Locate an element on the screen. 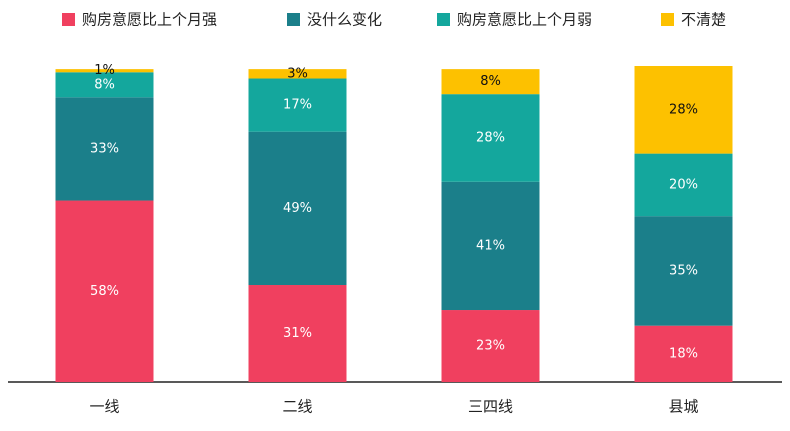 The image size is (790, 431). data-label: 31% is located at coordinates (297, 333).